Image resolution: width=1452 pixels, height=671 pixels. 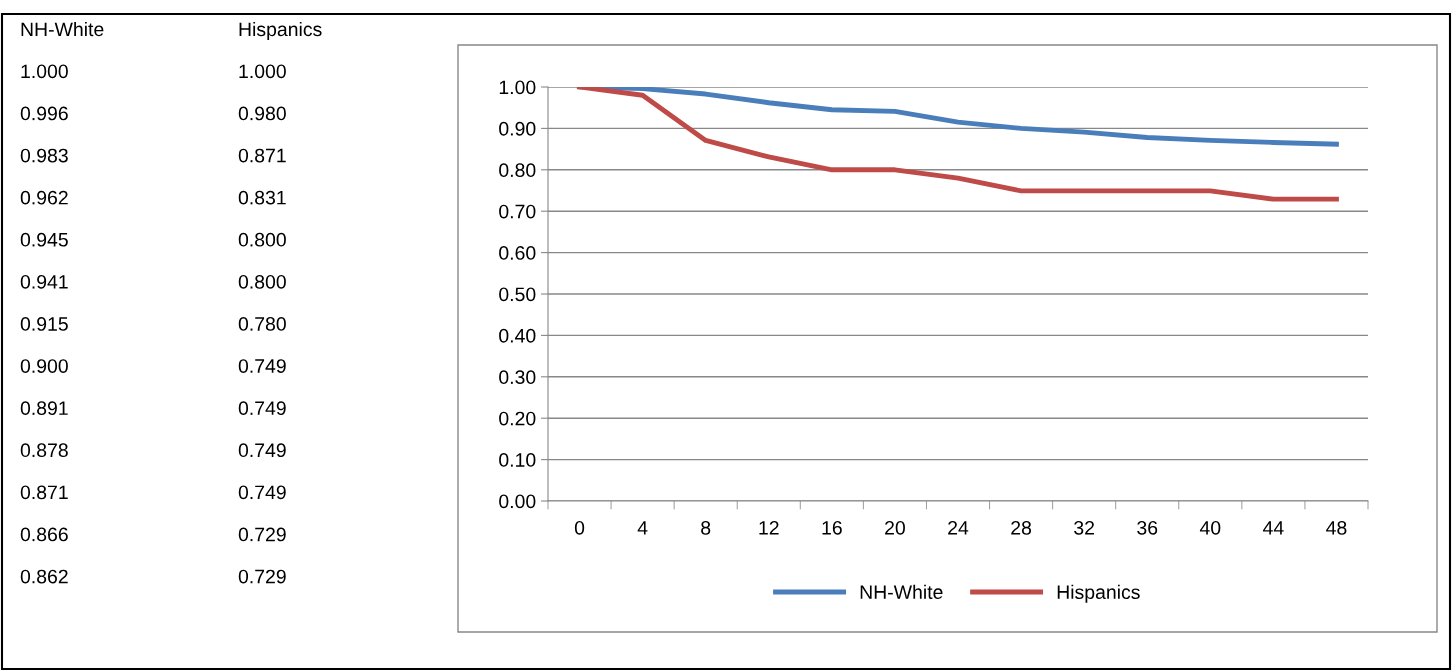 What do you see at coordinates (517, 211) in the screenshot?
I see `y-tick-label: 0.70` at bounding box center [517, 211].